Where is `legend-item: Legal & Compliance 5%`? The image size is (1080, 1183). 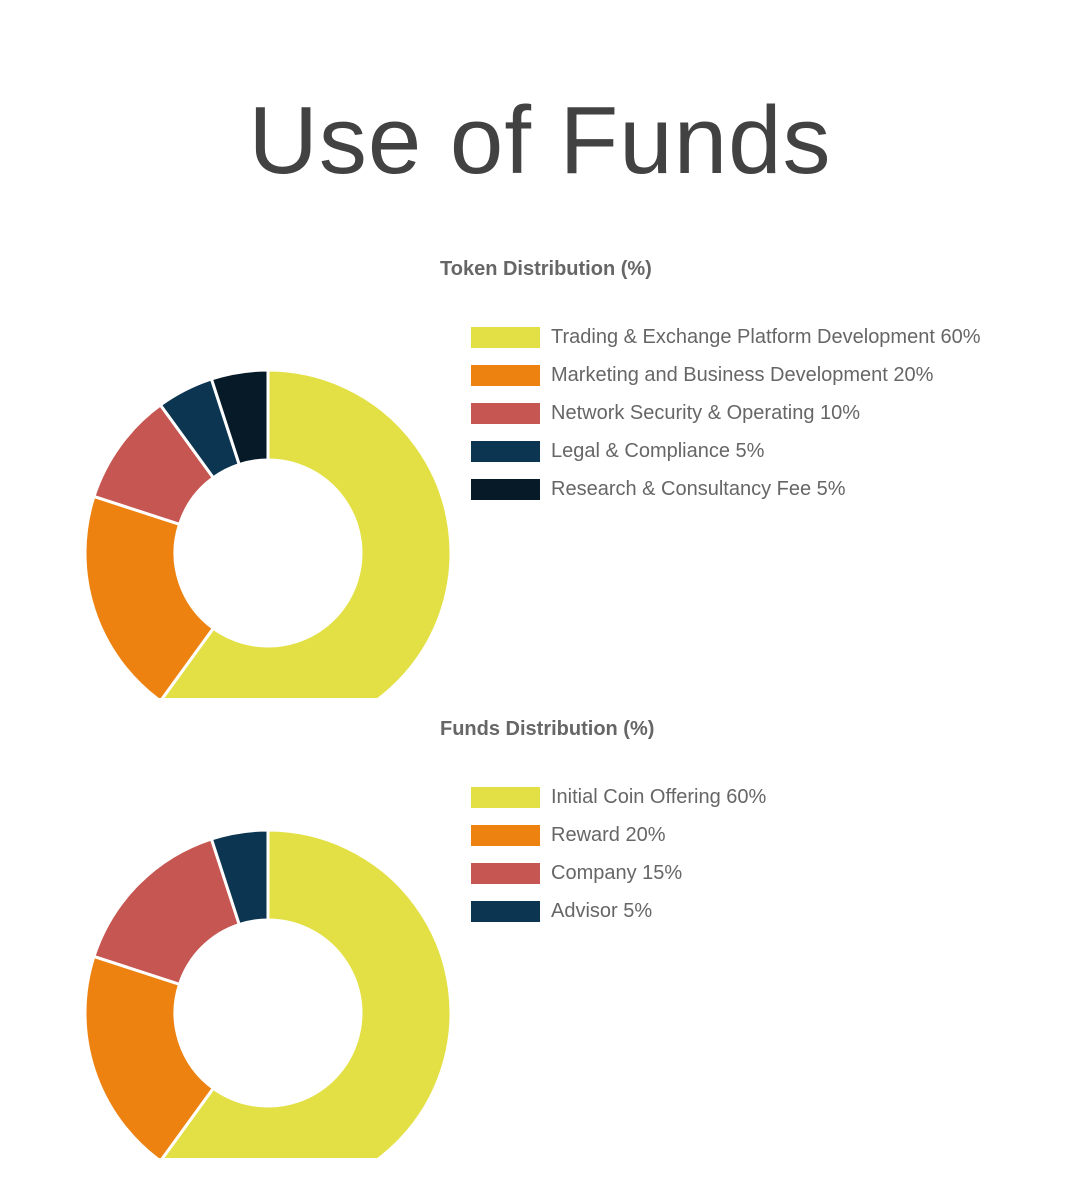 legend-item: Legal & Compliance 5% is located at coordinates (725, 451).